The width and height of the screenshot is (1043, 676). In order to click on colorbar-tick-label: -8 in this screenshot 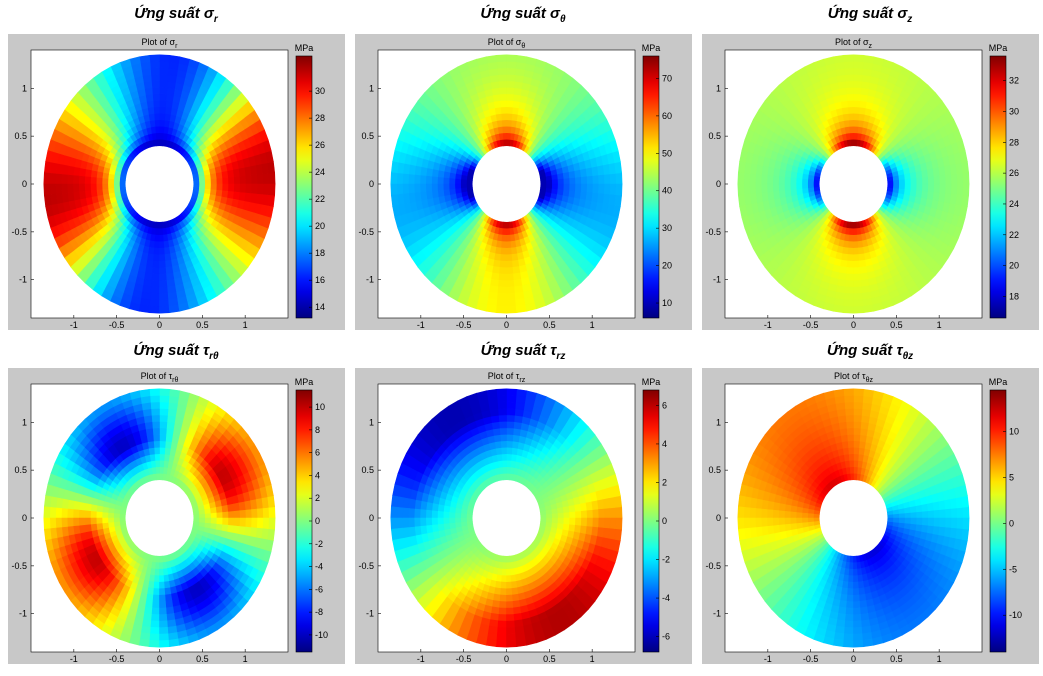, I will do `click(319, 612)`.